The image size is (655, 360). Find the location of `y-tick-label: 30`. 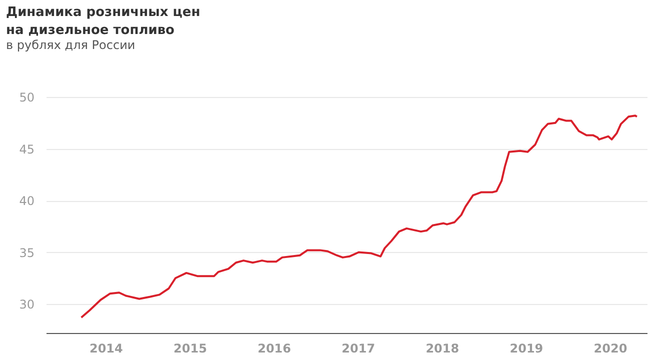

y-tick-label: 30 is located at coordinates (26, 305).